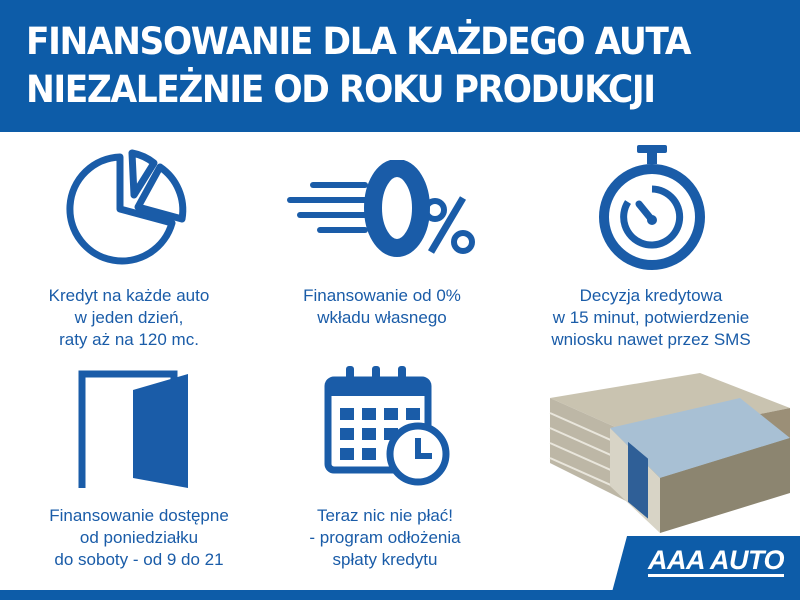  What do you see at coordinates (400, 595) in the screenshot?
I see `bottom-bar` at bounding box center [400, 595].